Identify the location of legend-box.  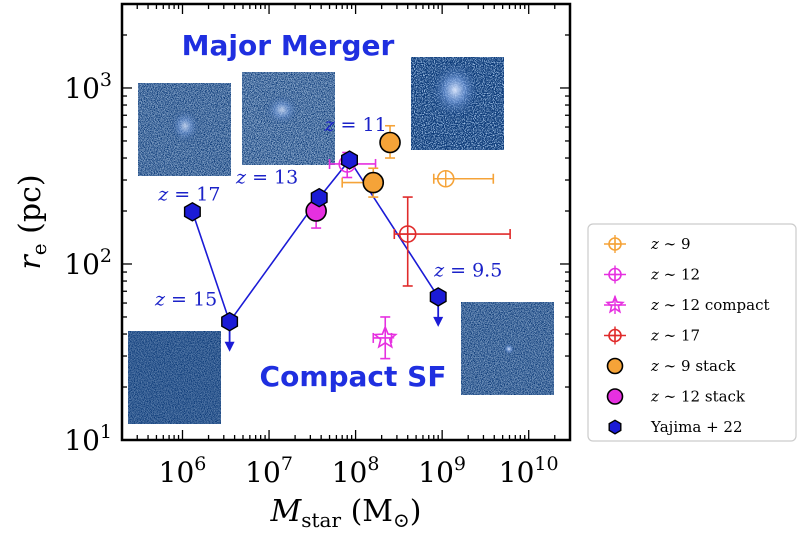
(692, 332).